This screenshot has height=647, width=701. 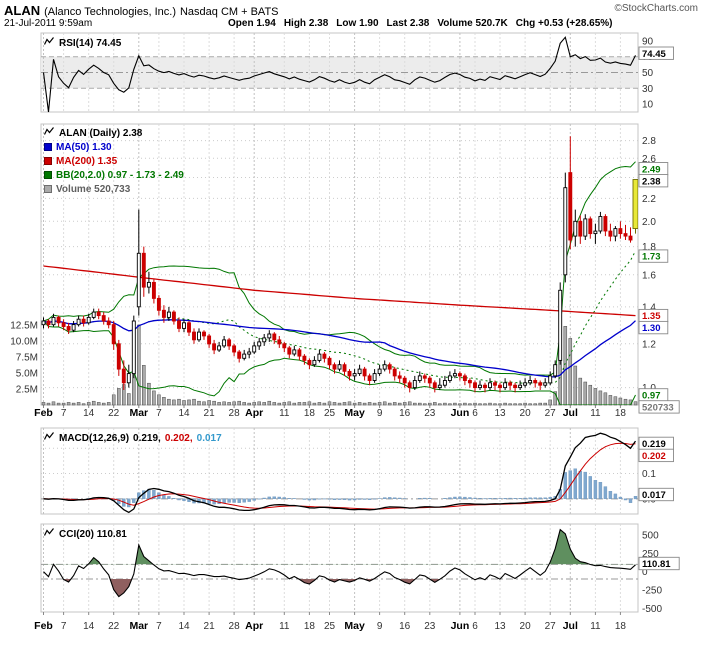 I want to click on svg-text: 2.5M, so click(x=27, y=390).